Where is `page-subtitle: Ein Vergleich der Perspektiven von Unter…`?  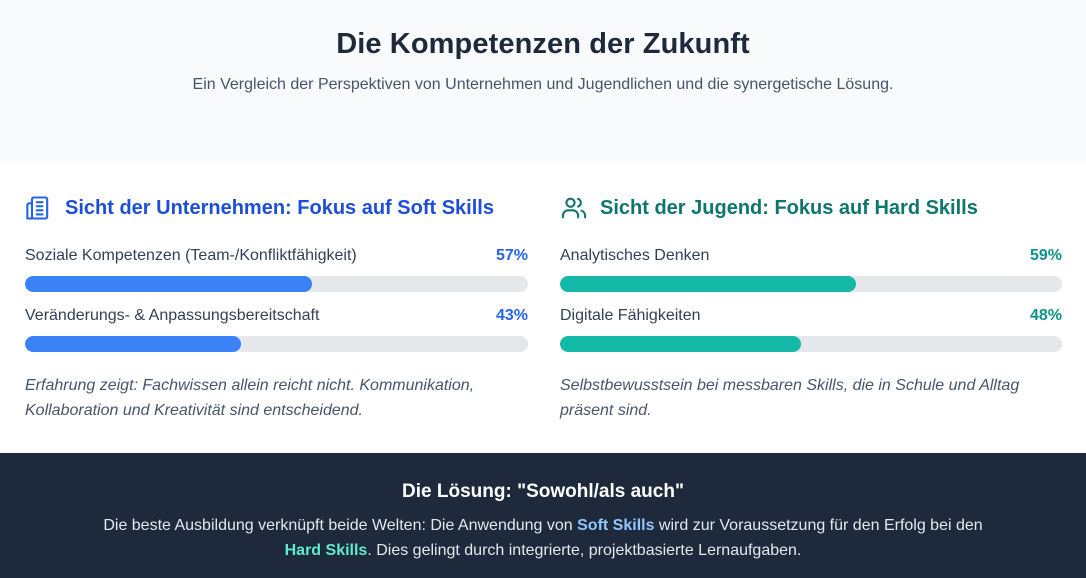 page-subtitle: Ein Vergleich der Perspektiven von Unter… is located at coordinates (543, 84).